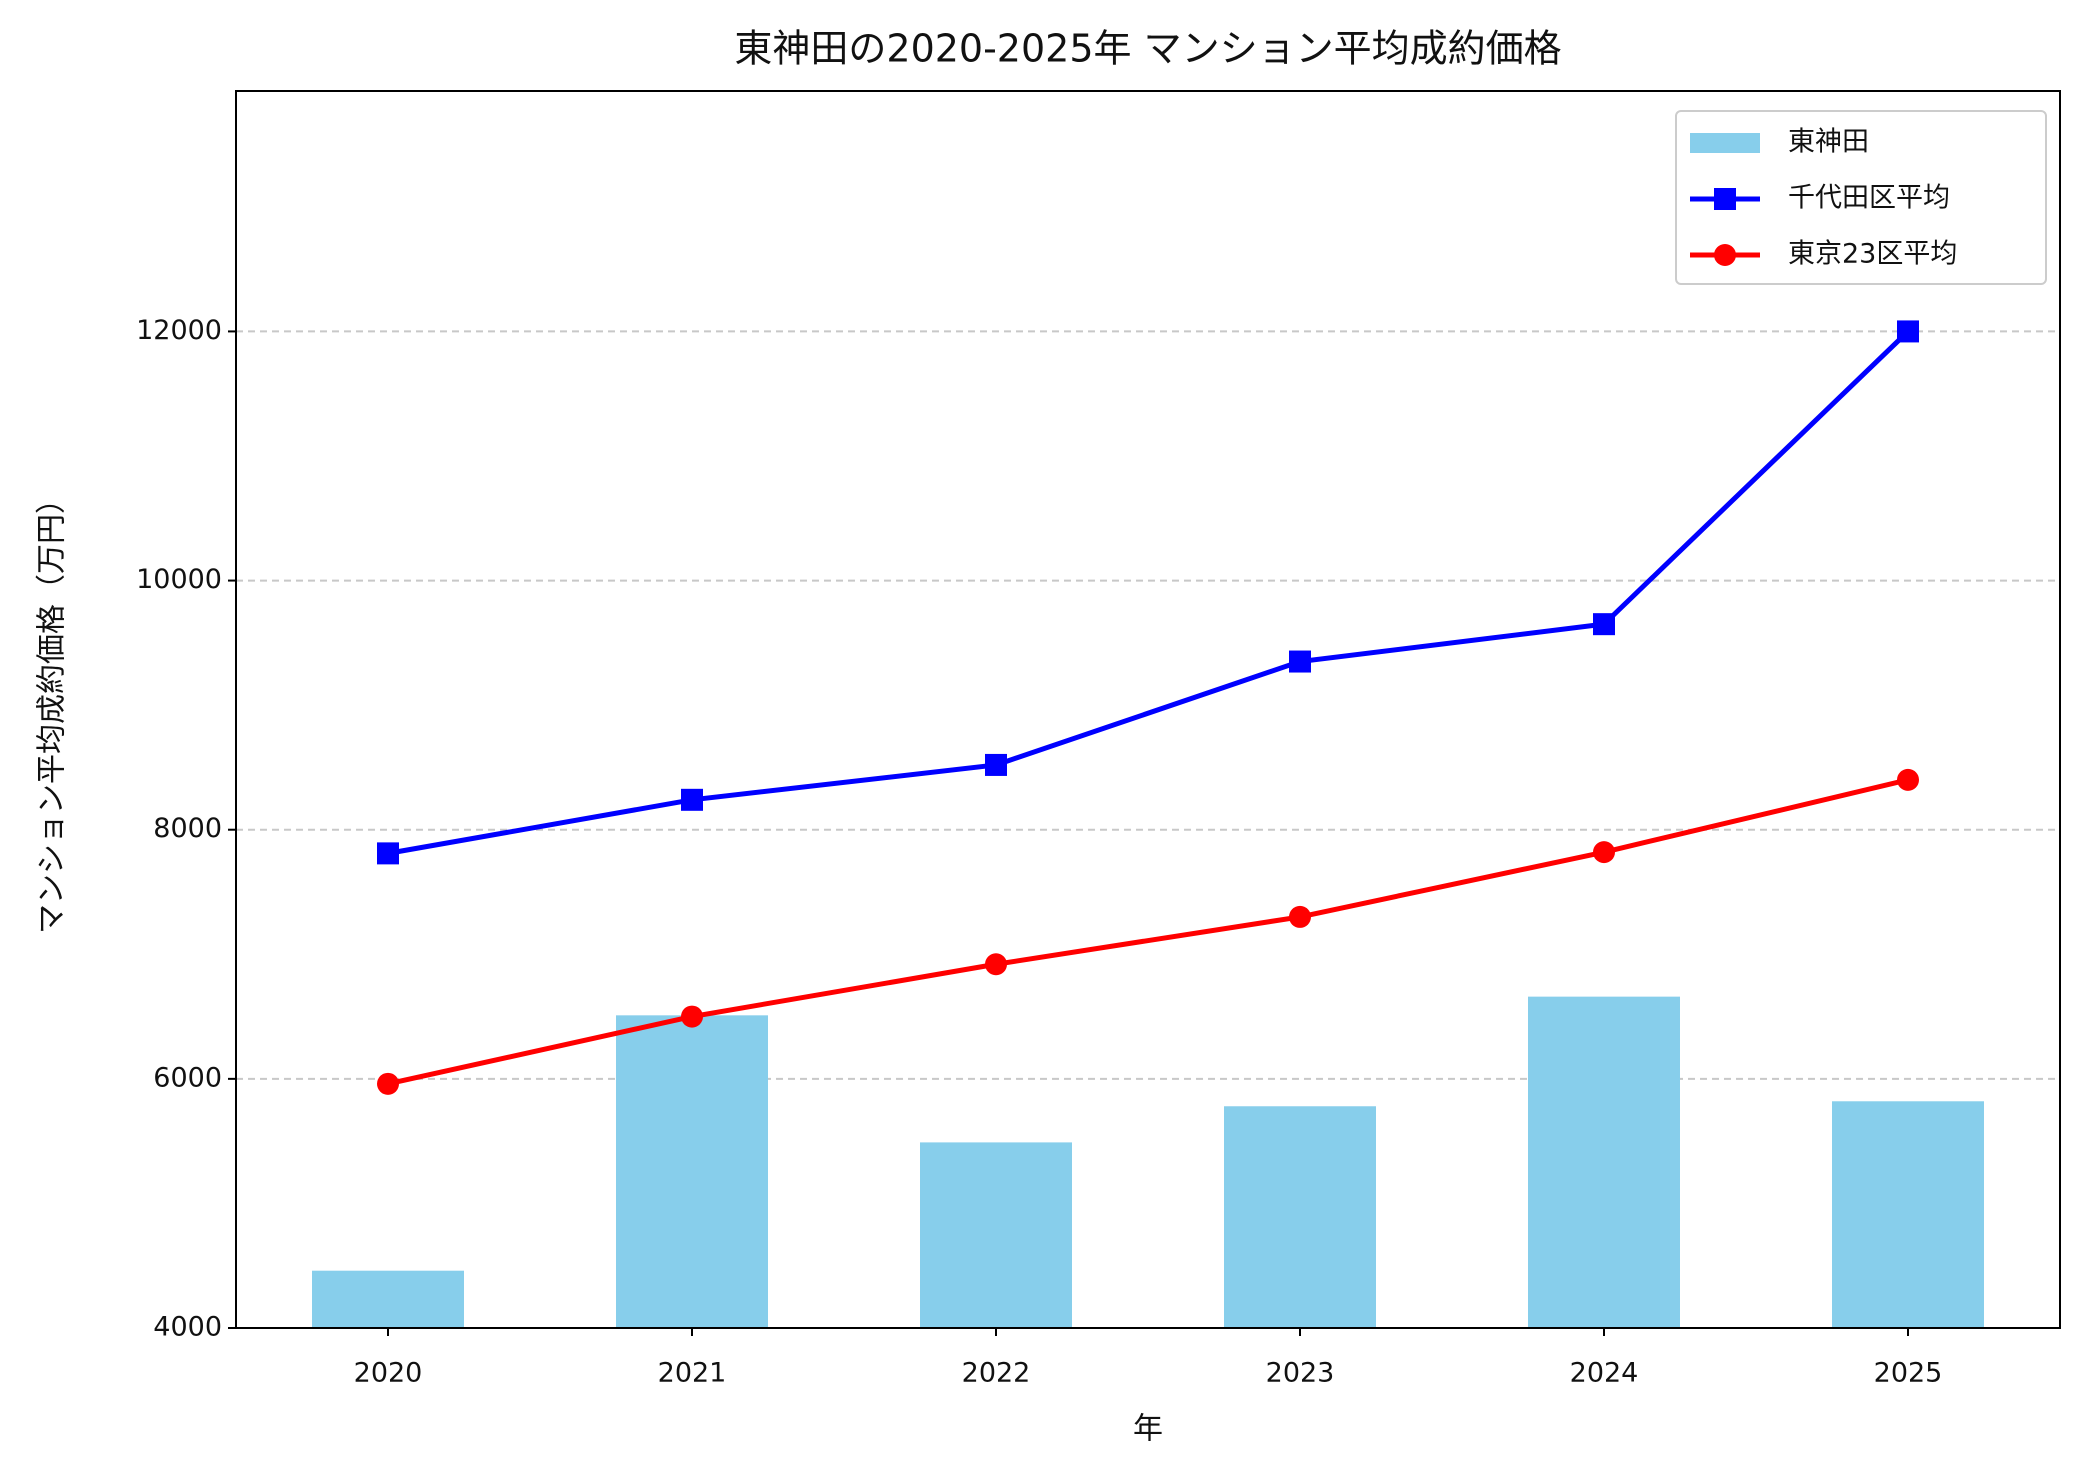 This screenshot has height=1474, width=2080. Describe the element at coordinates (1300, 1373) in the screenshot. I see `x-tick-label: 2023` at that location.